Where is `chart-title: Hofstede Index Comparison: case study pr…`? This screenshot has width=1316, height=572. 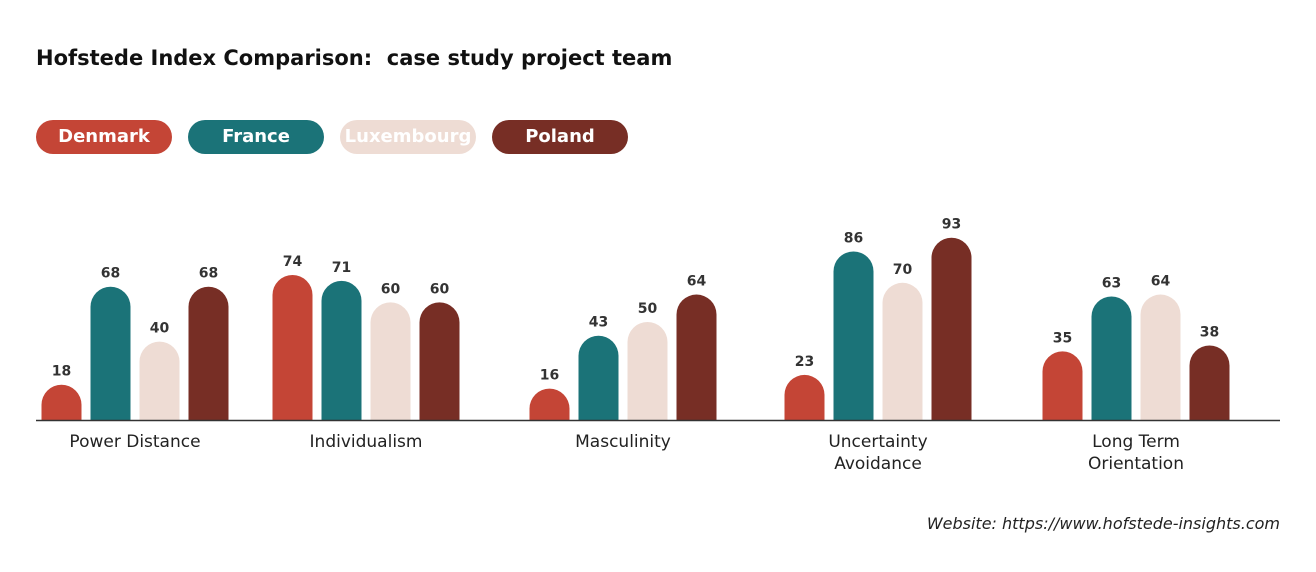
chart-title: Hofstede Index Comparison: case study pr… is located at coordinates (354, 58).